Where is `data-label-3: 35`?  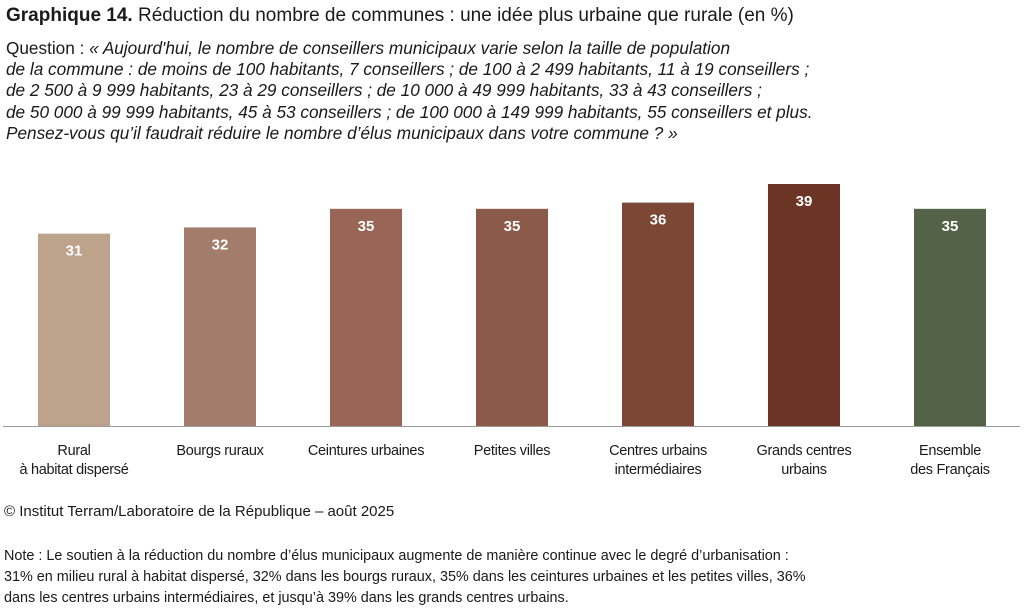 data-label-3: 35 is located at coordinates (366, 226).